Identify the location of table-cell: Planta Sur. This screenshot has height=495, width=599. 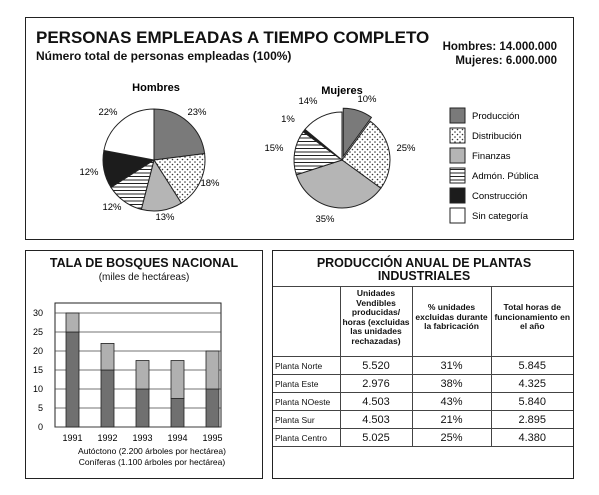
(307, 419).